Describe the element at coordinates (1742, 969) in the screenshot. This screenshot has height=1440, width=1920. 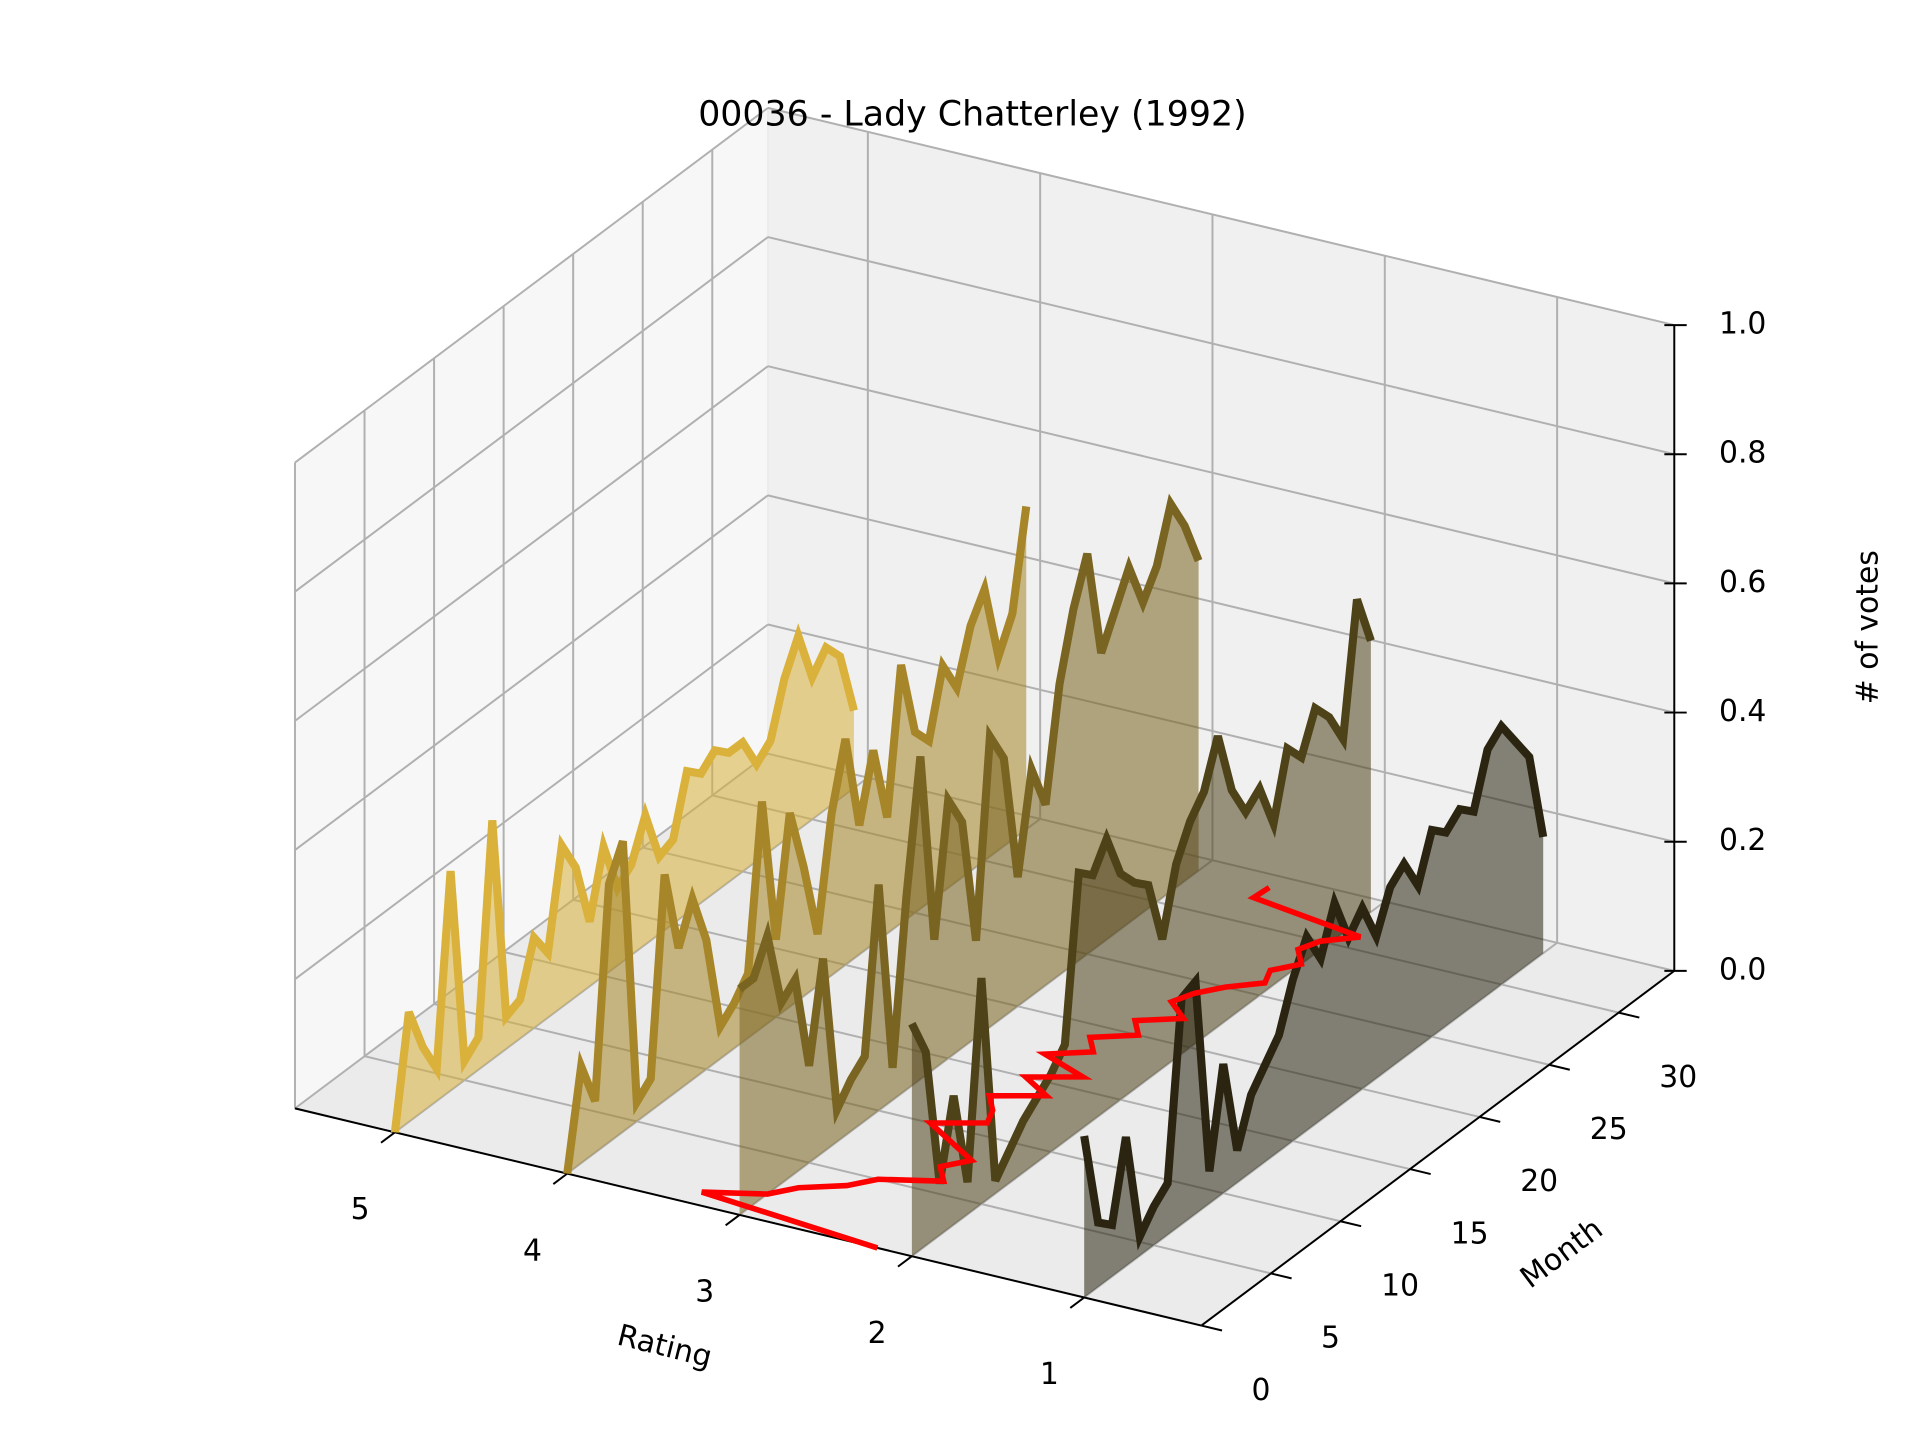
I see `z-tick-label: 0.0` at that location.